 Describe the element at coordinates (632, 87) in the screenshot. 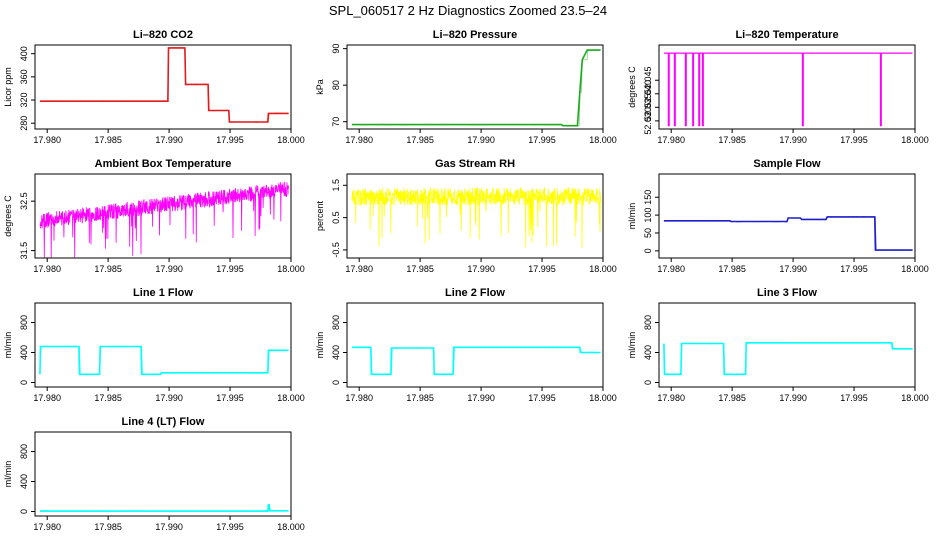

I see `y-axis-label: degrees C` at that location.